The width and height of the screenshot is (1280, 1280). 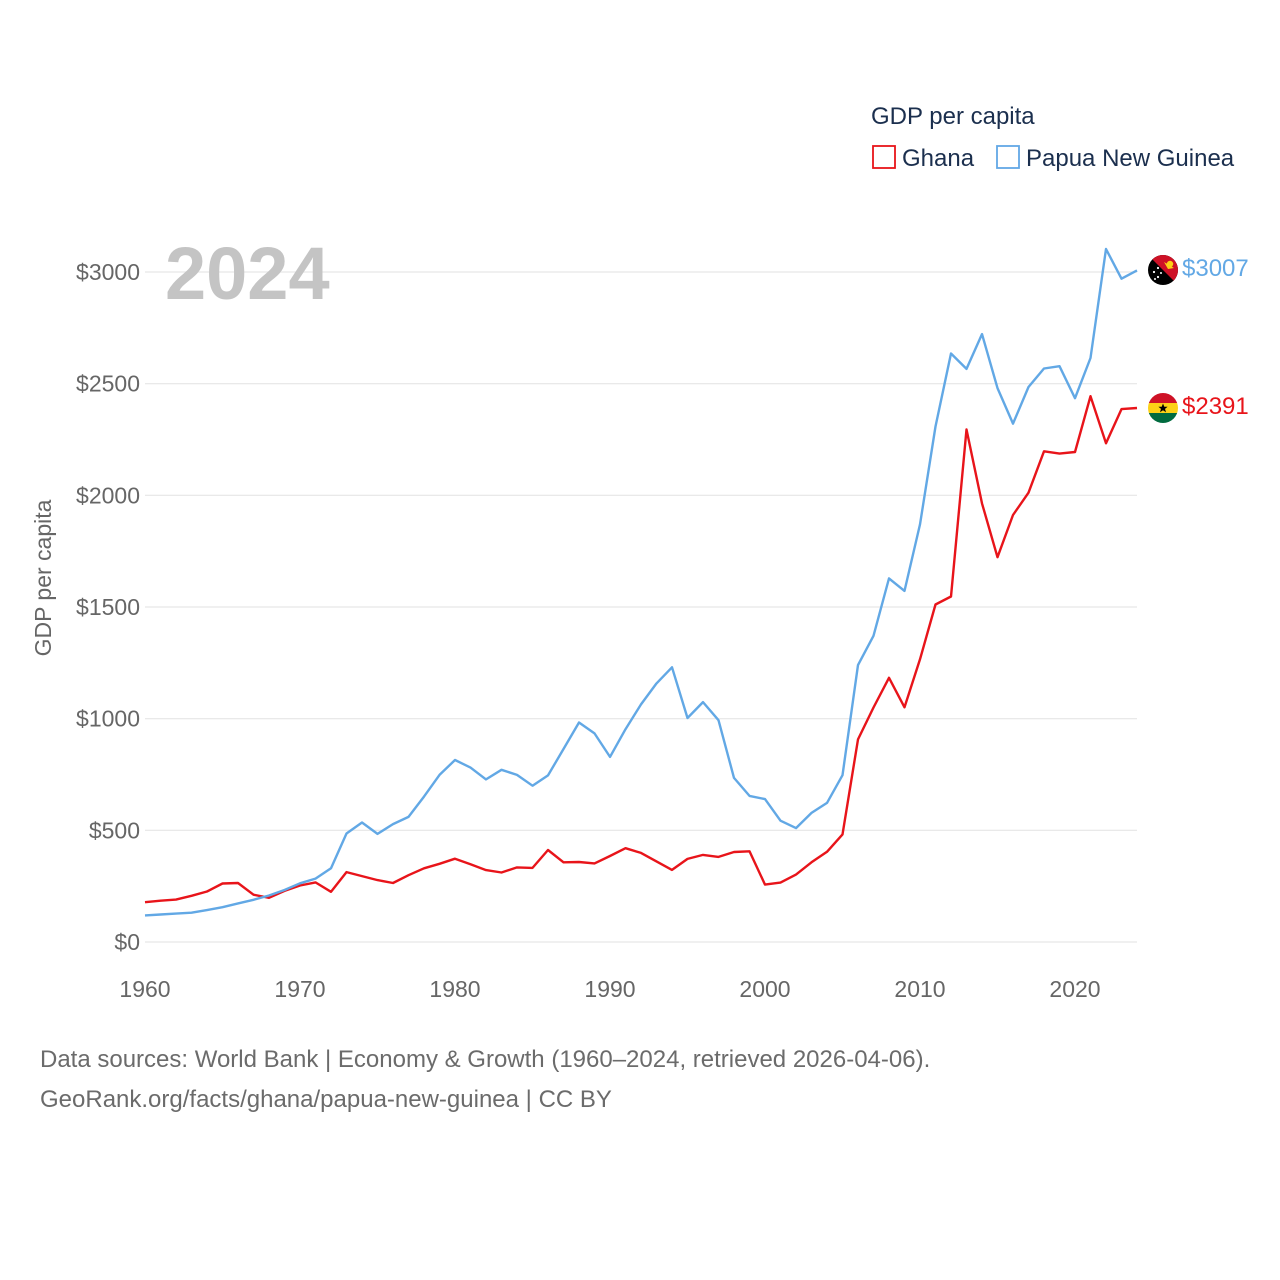 I want to click on legend-swatch-papua-new-guinea, so click(x=1008, y=157).